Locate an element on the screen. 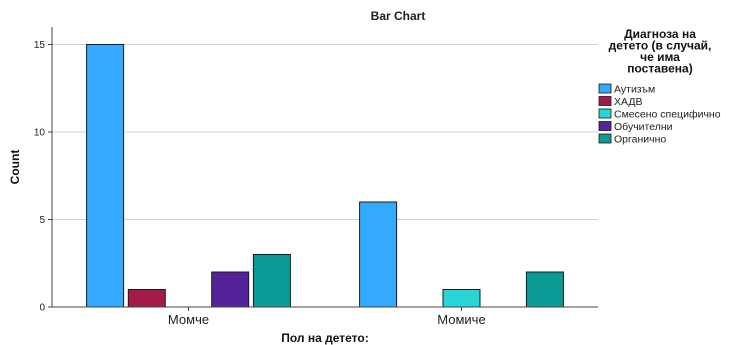 The width and height of the screenshot is (738, 345). y-axis-title: Count is located at coordinates (15, 167).